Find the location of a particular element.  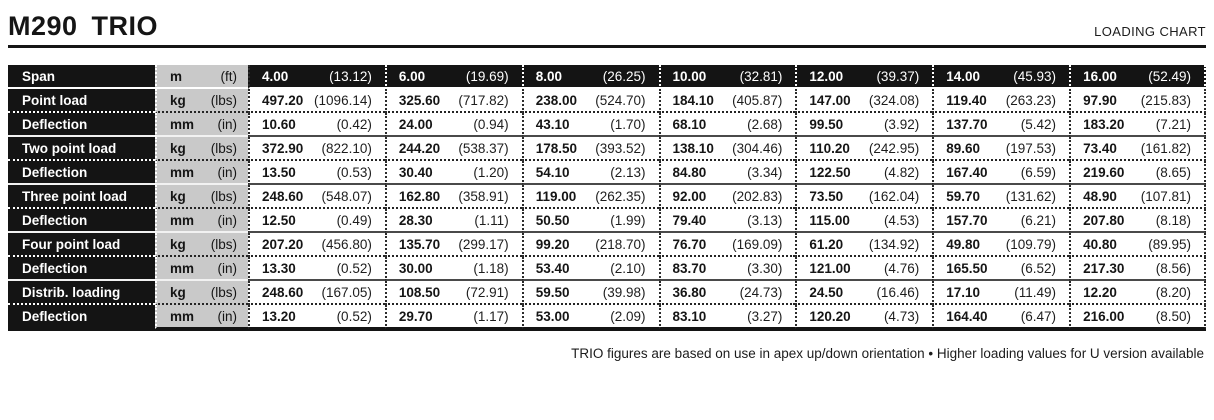

value-cell: 24.50 (16.46) is located at coordinates (864, 293).